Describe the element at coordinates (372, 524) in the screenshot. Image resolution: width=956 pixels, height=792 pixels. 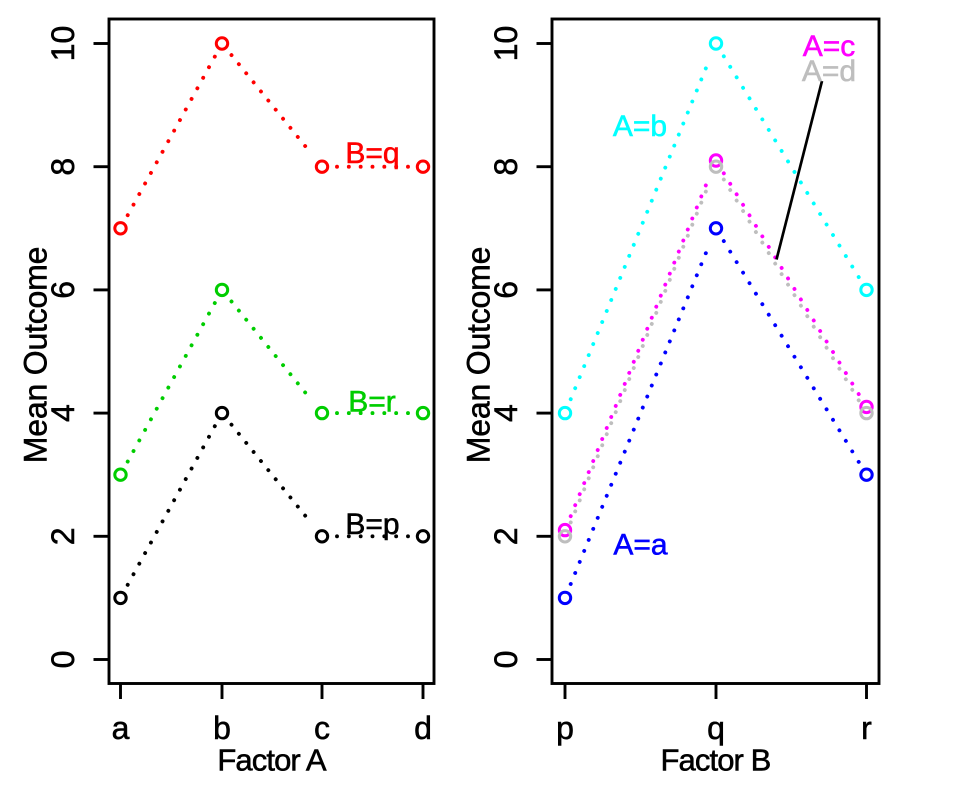
I see `svg-text: B=p` at that location.